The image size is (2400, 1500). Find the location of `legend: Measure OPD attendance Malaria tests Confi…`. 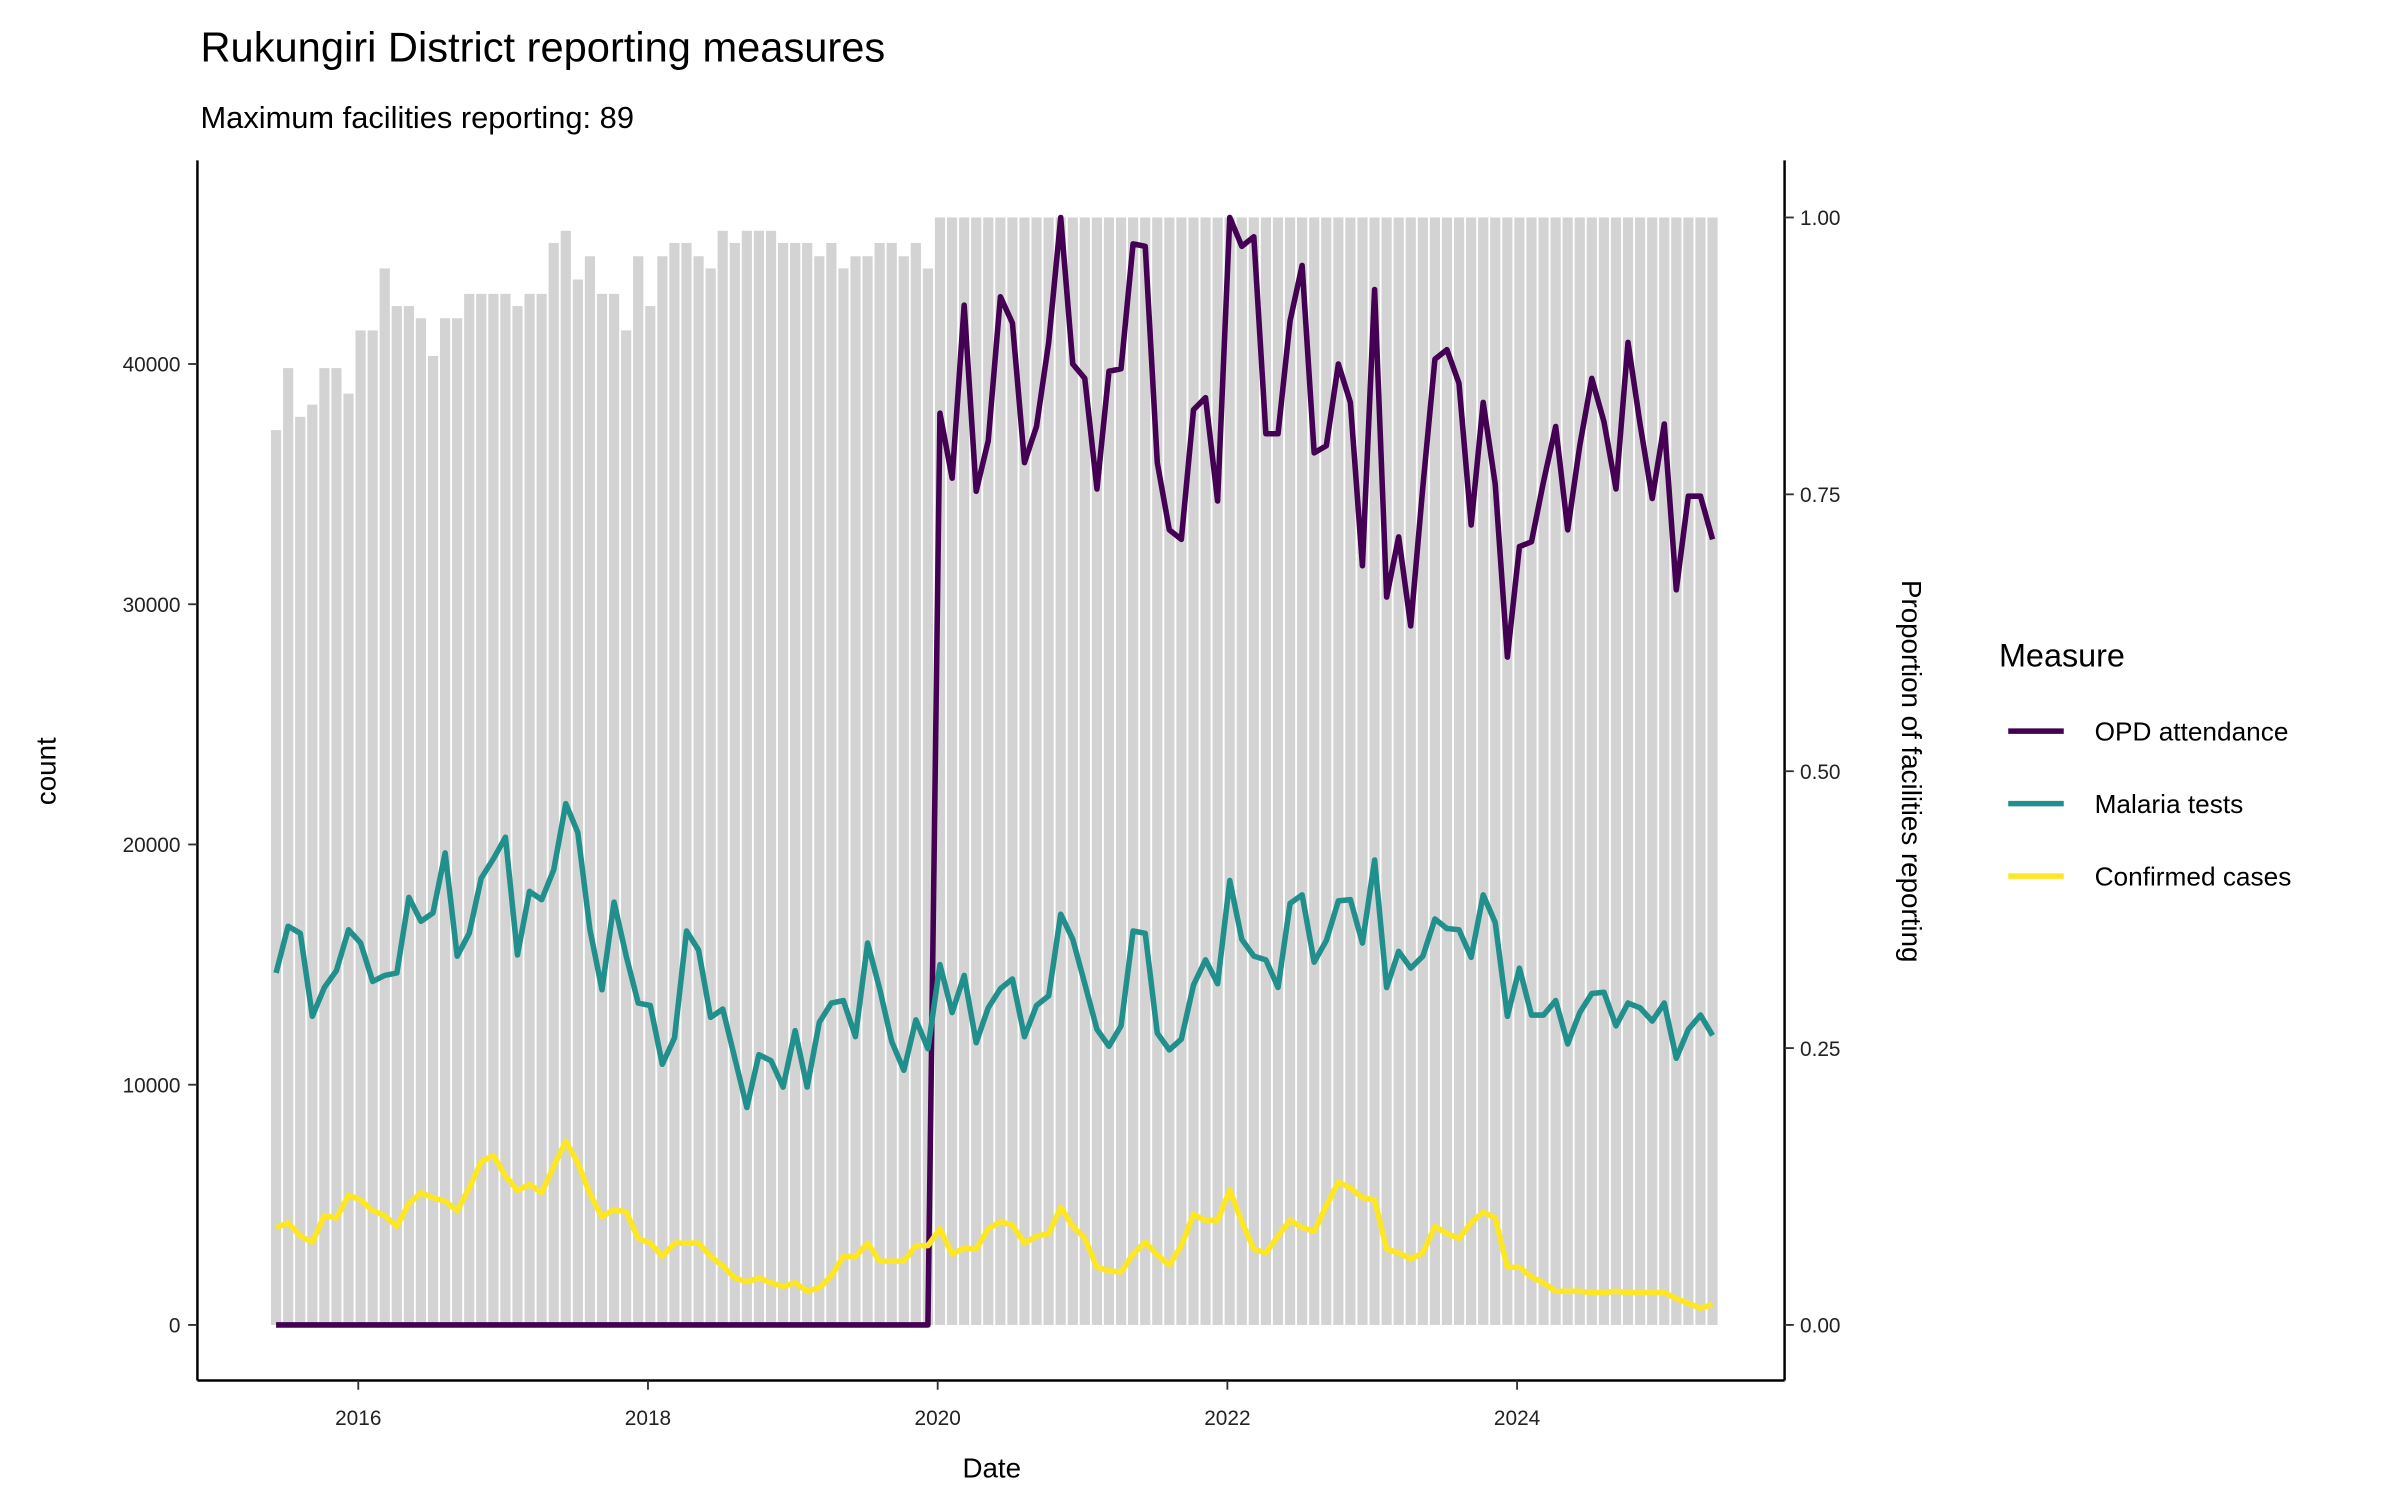

legend: Measure OPD attendance Malaria tests Confi… is located at coordinates (2145, 764).